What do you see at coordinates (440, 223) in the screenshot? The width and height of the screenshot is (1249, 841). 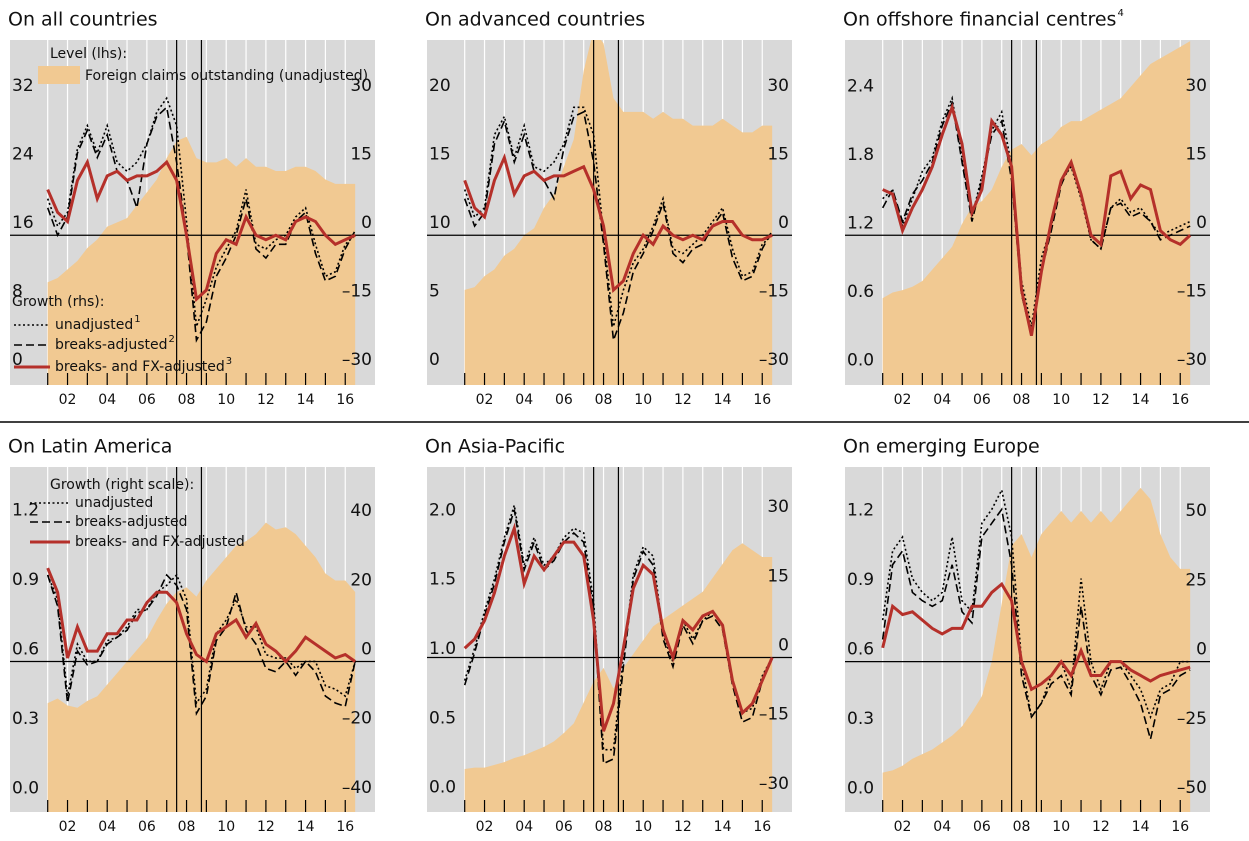 I see `y-tick-label: 10` at bounding box center [440, 223].